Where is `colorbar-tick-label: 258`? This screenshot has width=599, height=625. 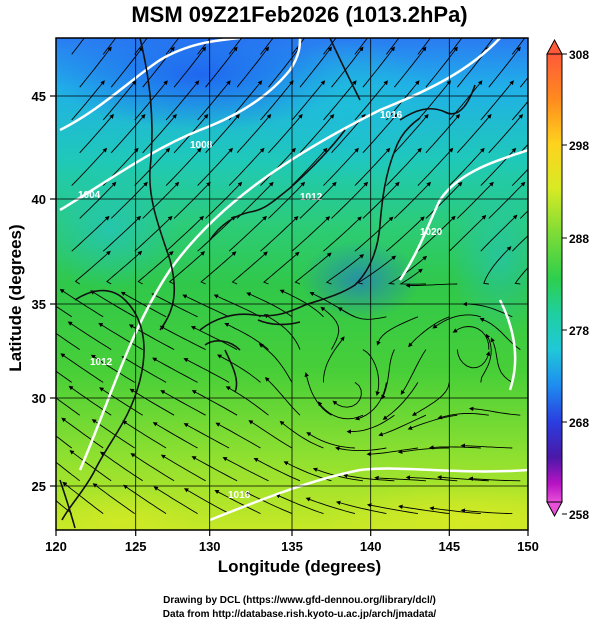
colorbar-tick-label: 258 is located at coordinates (579, 515).